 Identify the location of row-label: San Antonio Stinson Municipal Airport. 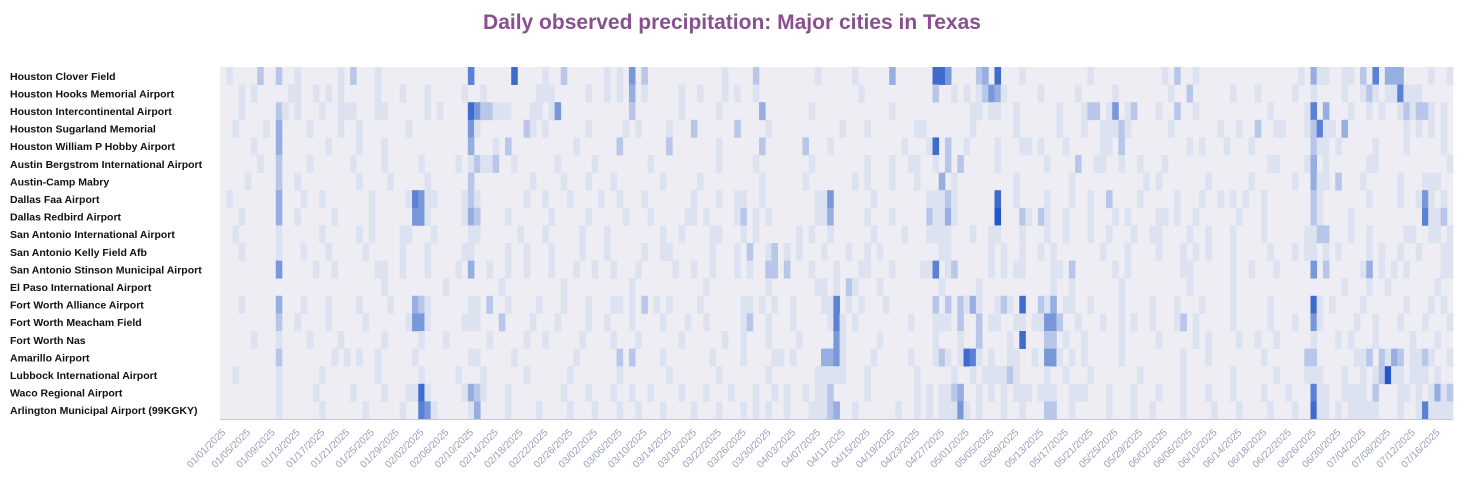
(106, 270).